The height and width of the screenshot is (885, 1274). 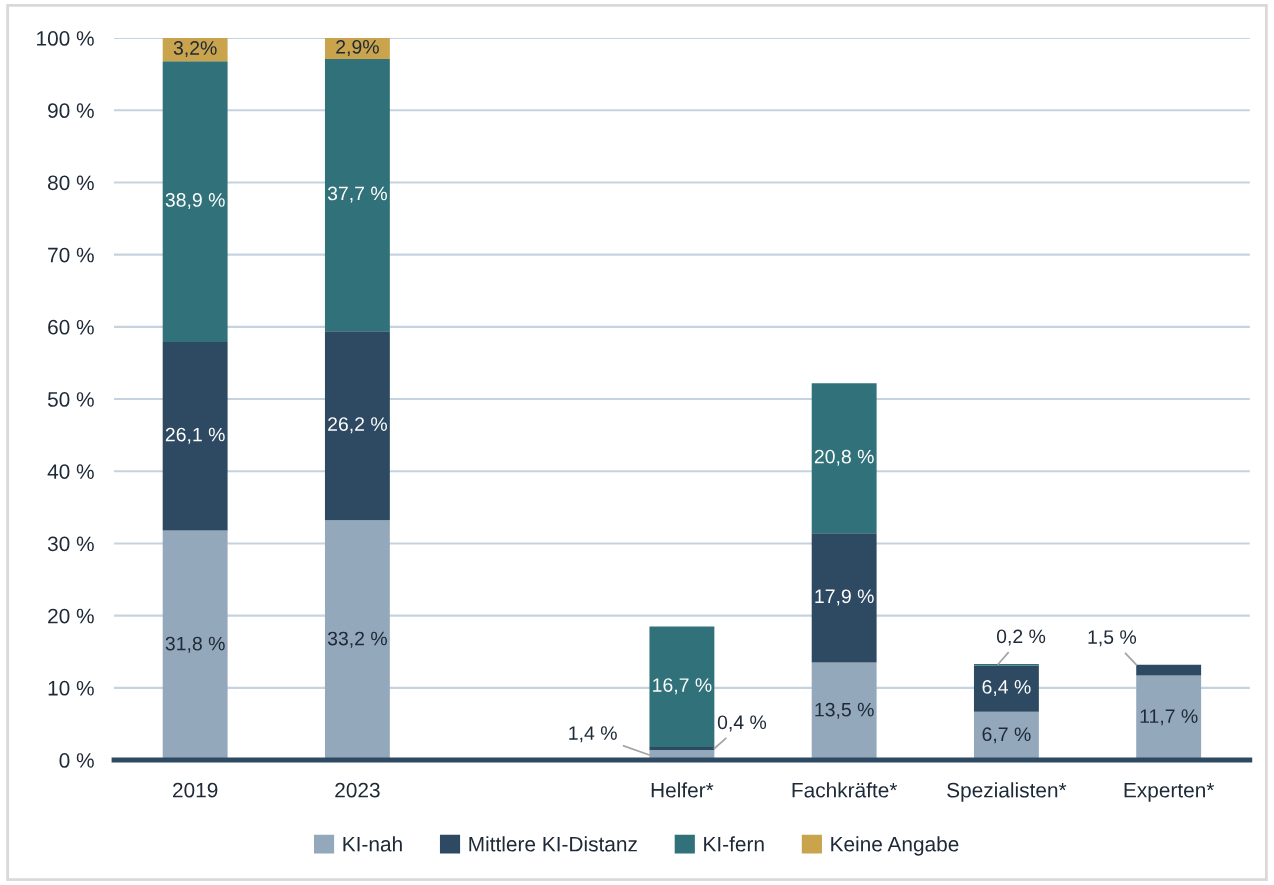 What do you see at coordinates (1112, 638) in the screenshot?
I see `data-label: 1,5 %` at bounding box center [1112, 638].